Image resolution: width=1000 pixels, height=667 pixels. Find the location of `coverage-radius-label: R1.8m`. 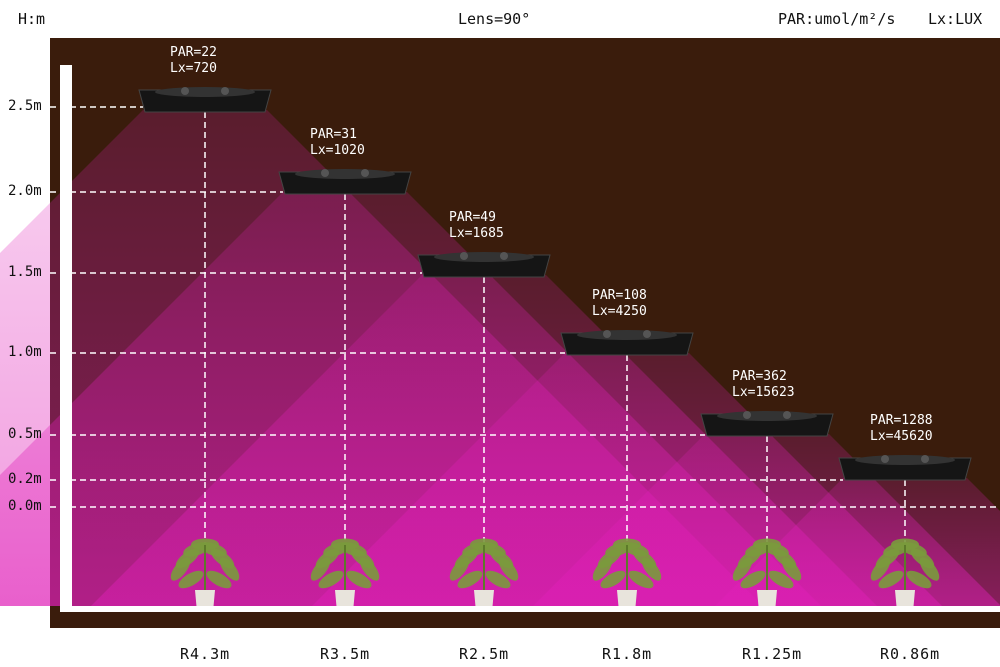

coverage-radius-label: R1.8m is located at coordinates (627, 654).